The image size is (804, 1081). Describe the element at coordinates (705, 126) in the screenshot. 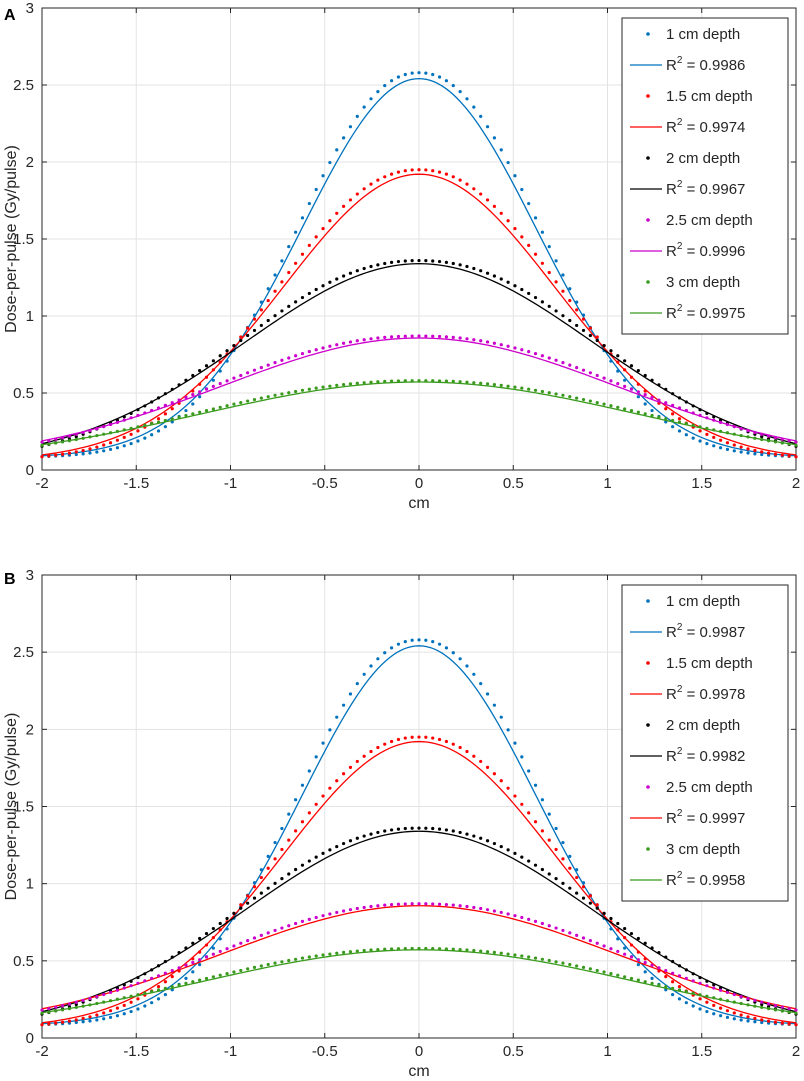

I see `legend-fit-label: R2 = 0.9974` at that location.